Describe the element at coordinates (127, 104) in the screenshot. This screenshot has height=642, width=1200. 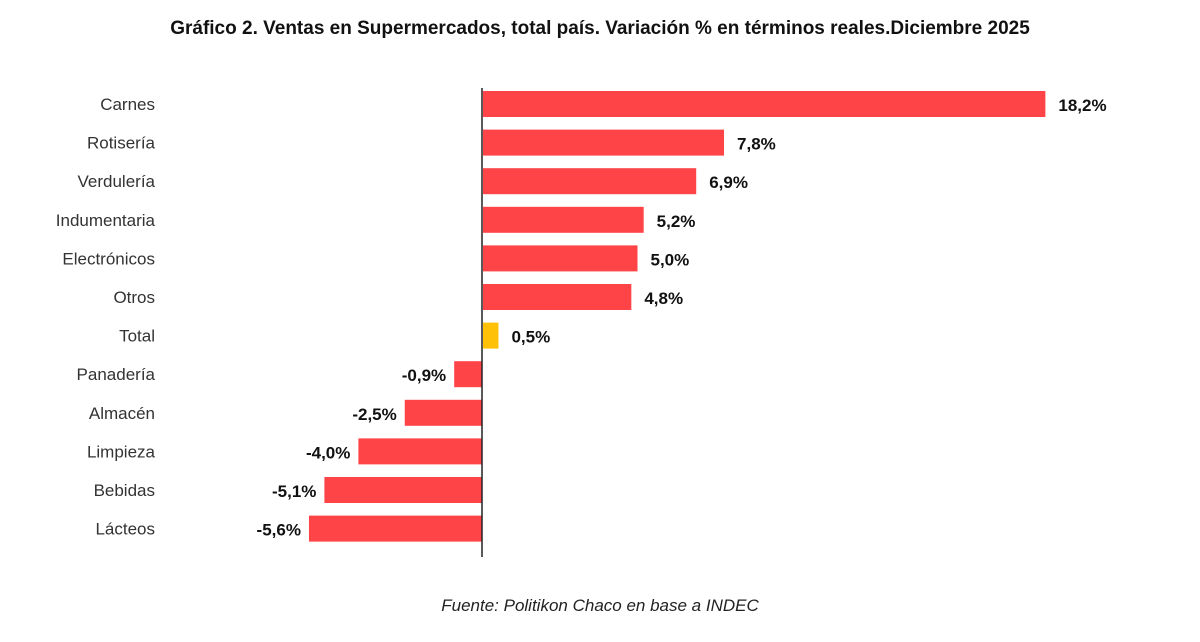
I see `category-label: Carnes` at that location.